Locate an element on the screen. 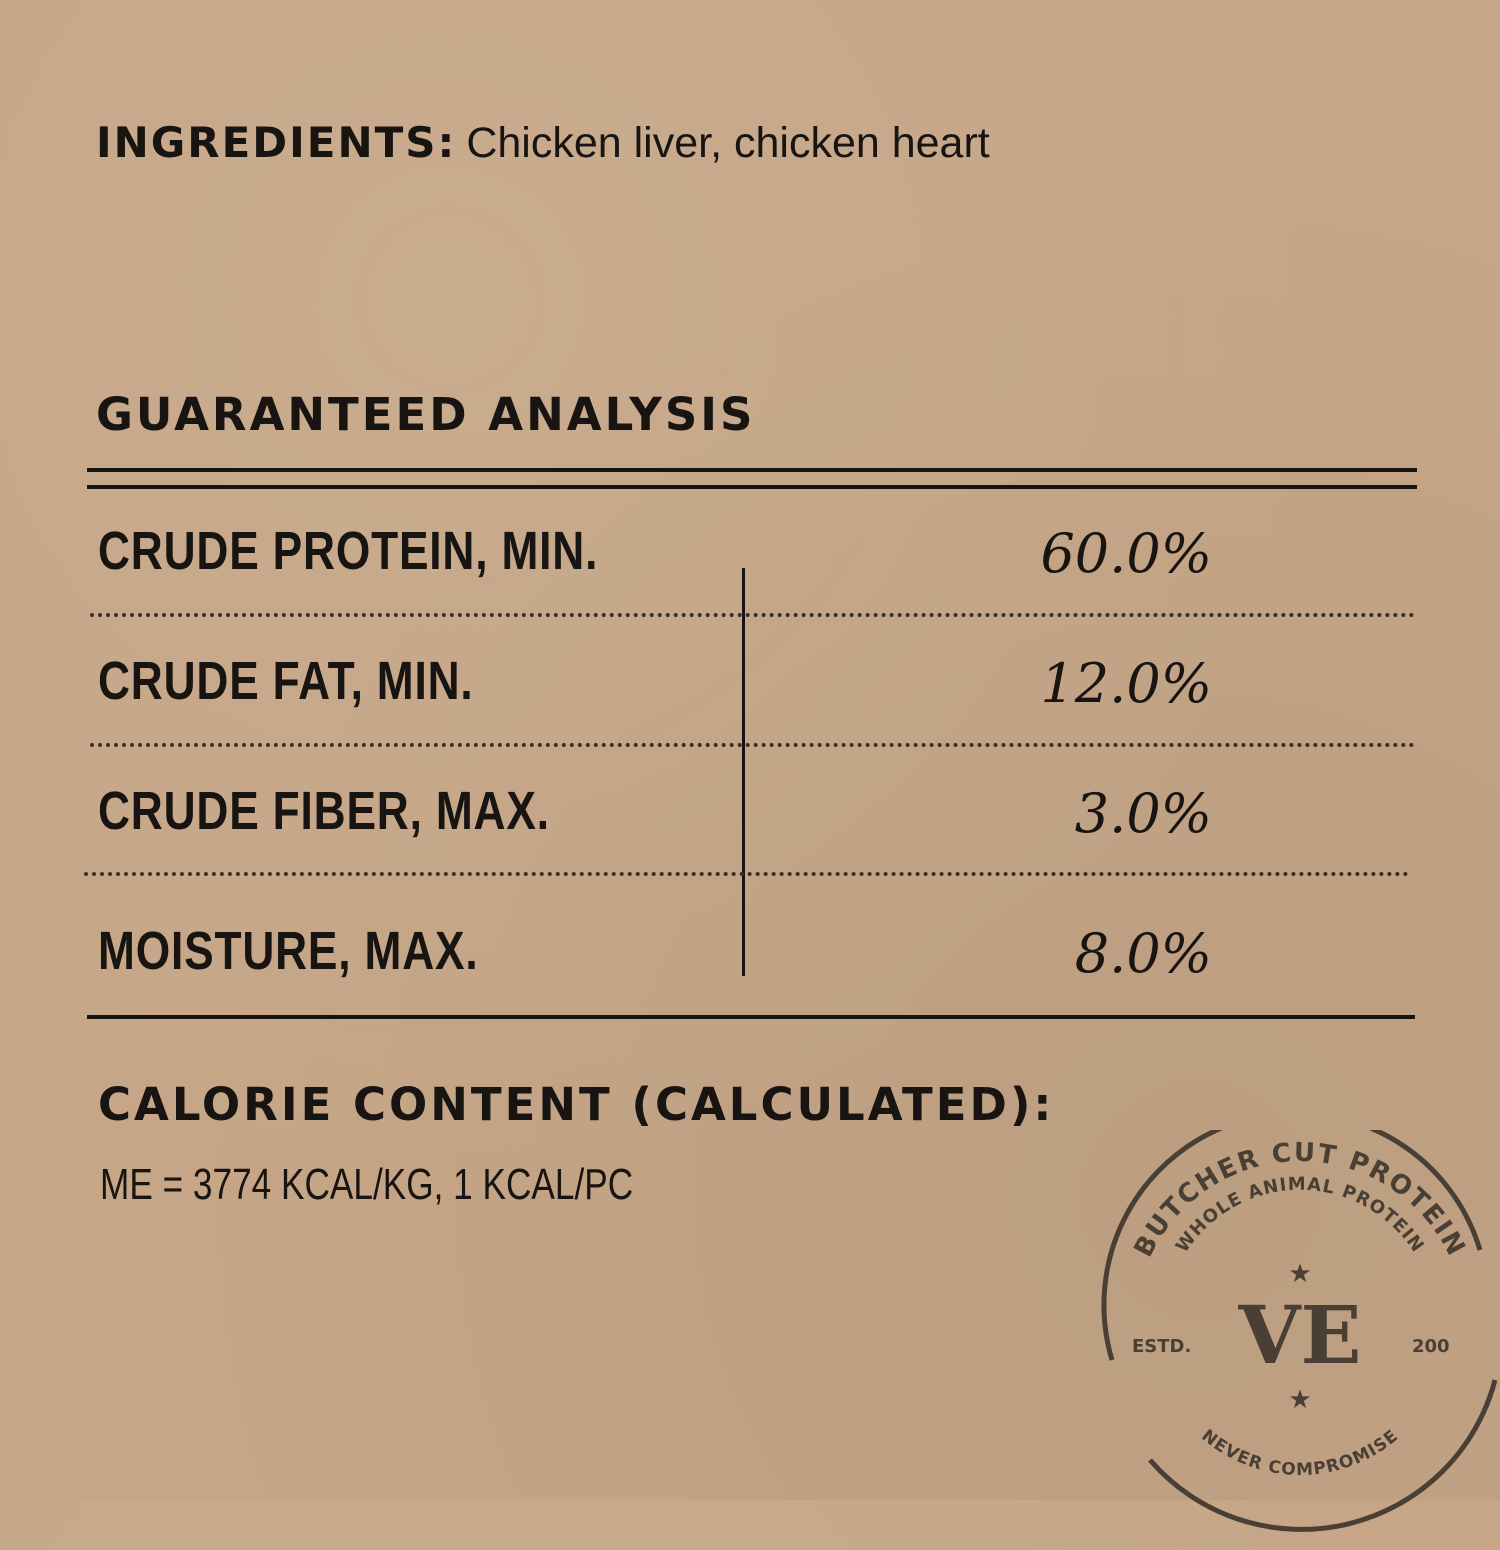 The image size is (1500, 1550). row-value: 8.0% is located at coordinates (1143, 953).